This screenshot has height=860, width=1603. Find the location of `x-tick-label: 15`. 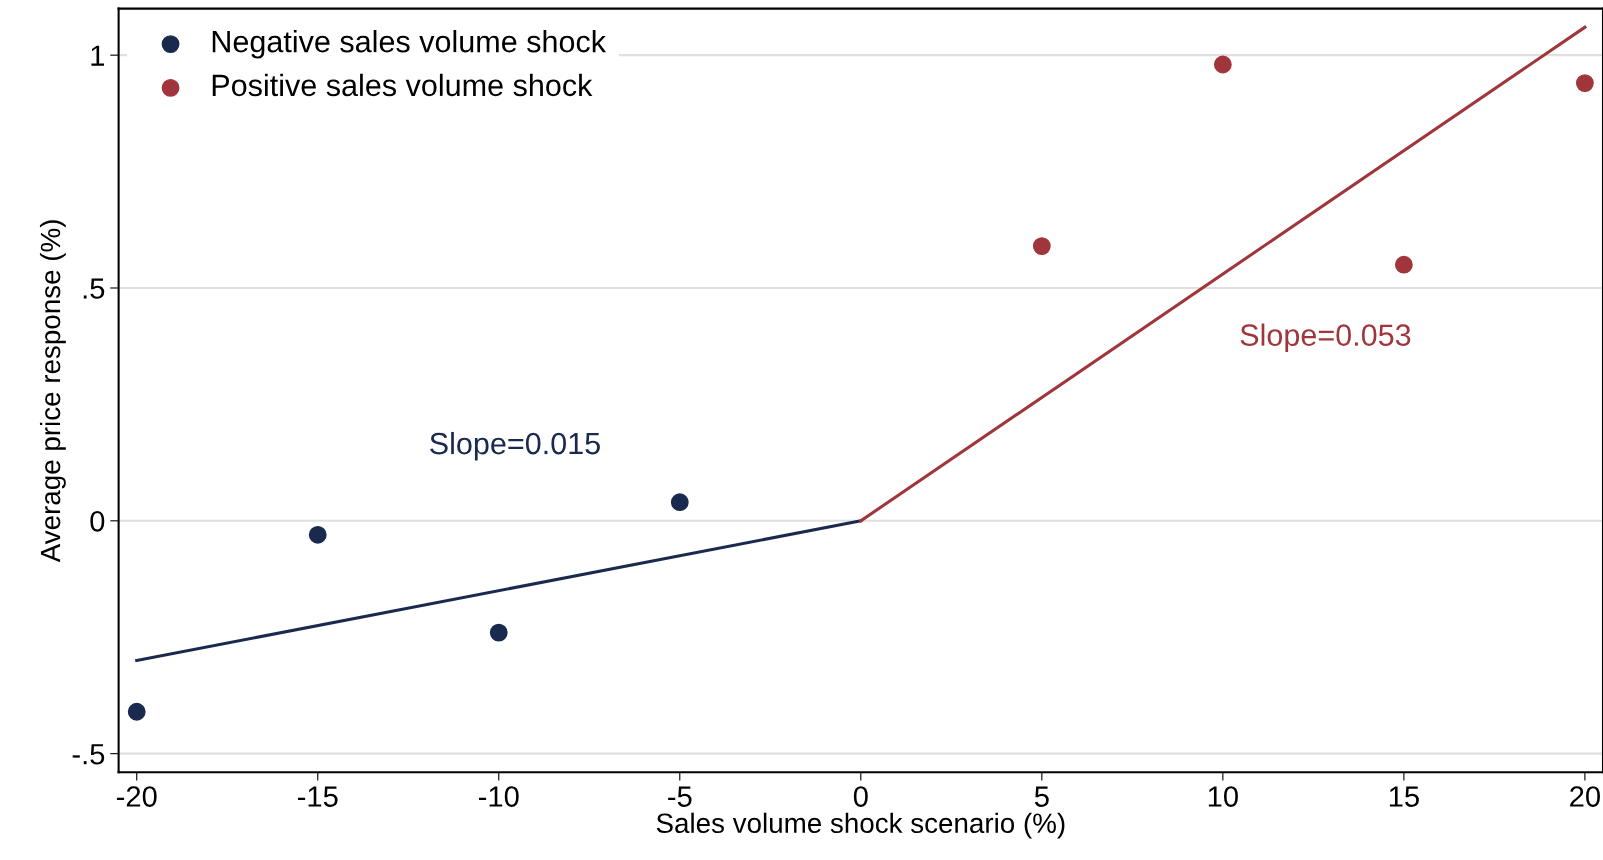

x-tick-label: 15 is located at coordinates (1404, 796).